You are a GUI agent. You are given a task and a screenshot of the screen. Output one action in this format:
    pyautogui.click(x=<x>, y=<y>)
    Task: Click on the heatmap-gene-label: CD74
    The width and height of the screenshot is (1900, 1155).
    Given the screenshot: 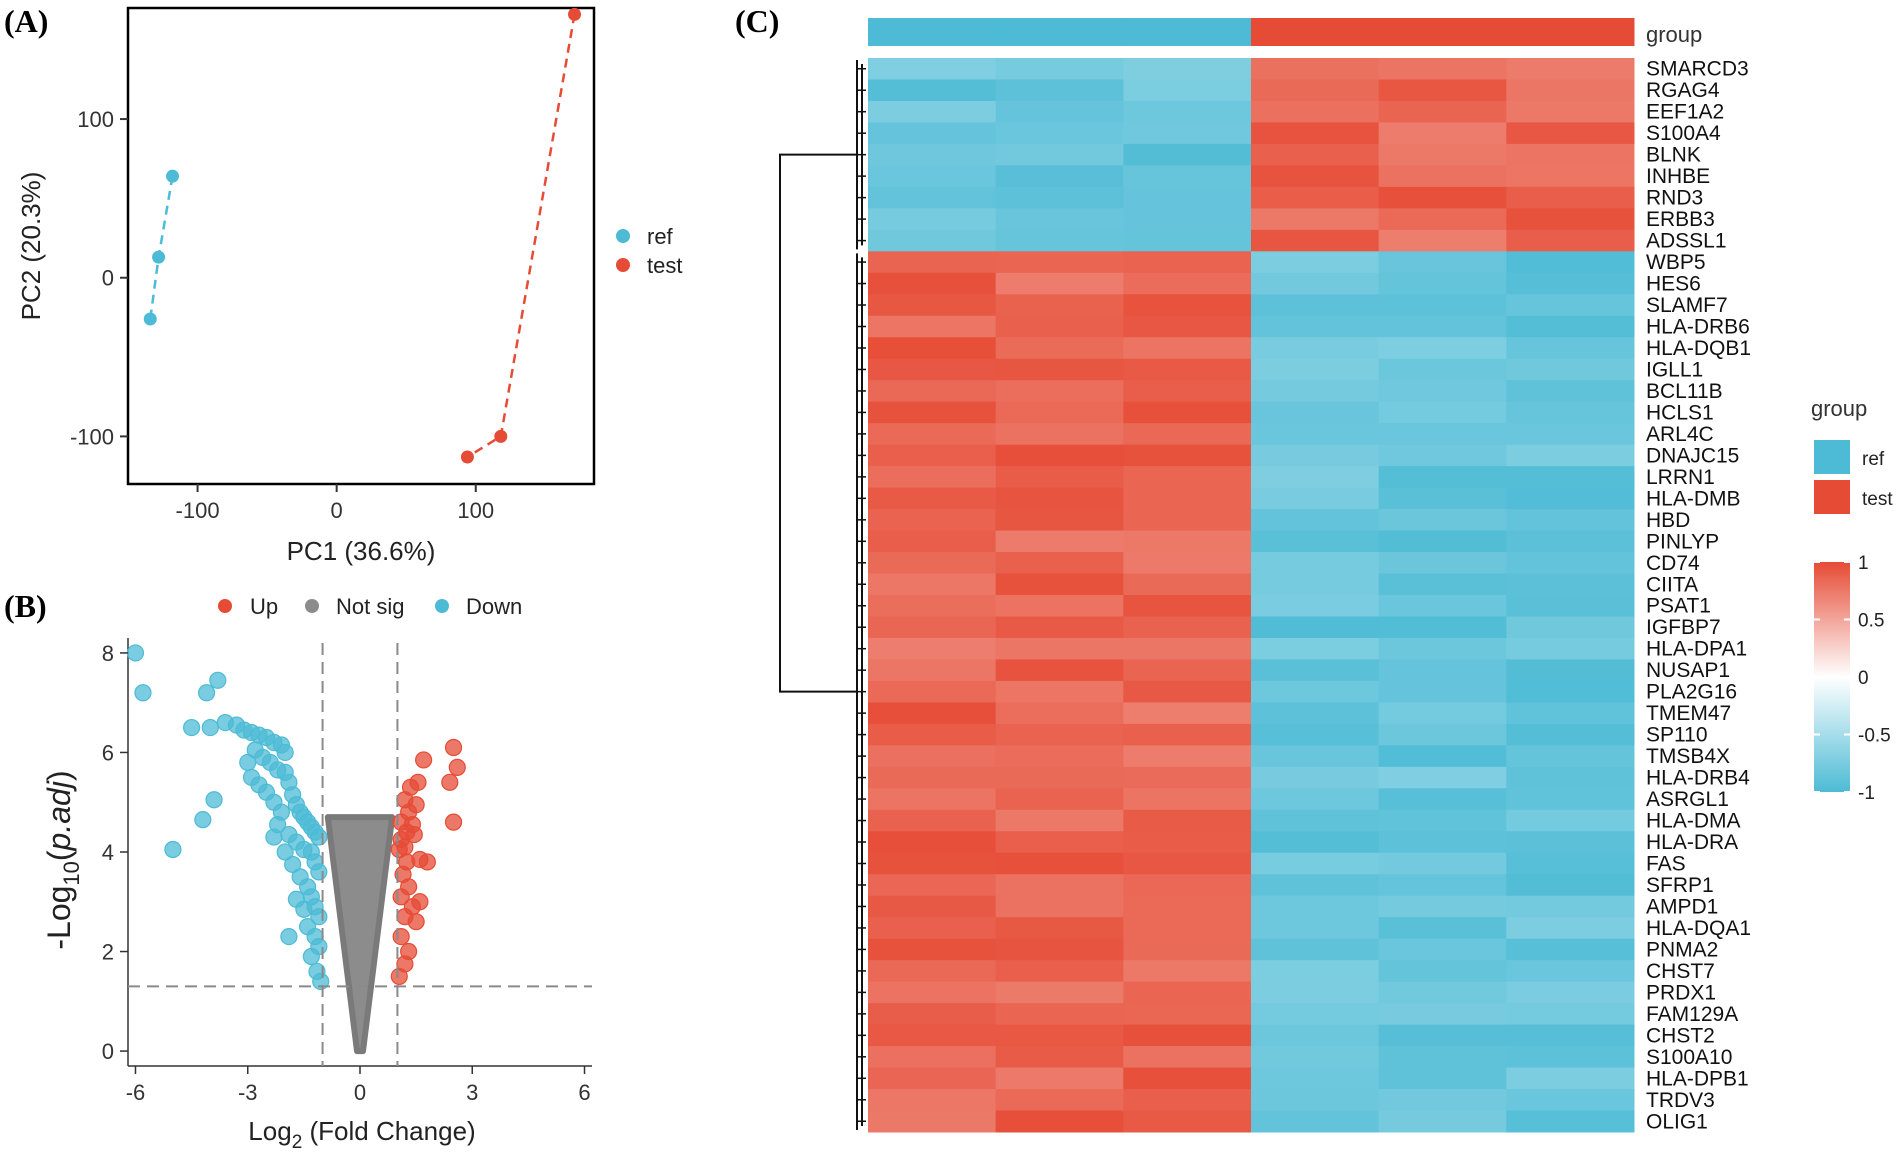 What is the action you would take?
    pyautogui.click(x=1673, y=563)
    